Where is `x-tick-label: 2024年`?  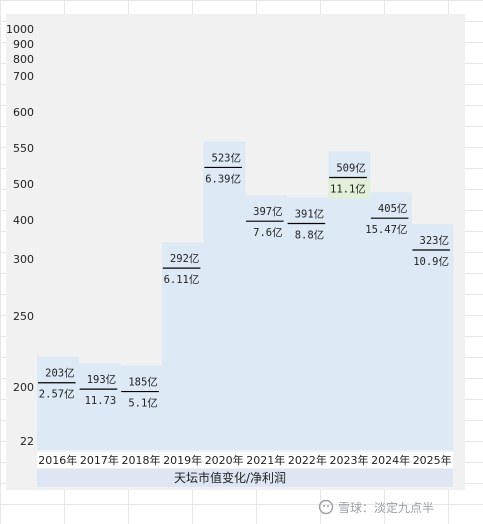
x-tick-label: 2024年 is located at coordinates (390, 460).